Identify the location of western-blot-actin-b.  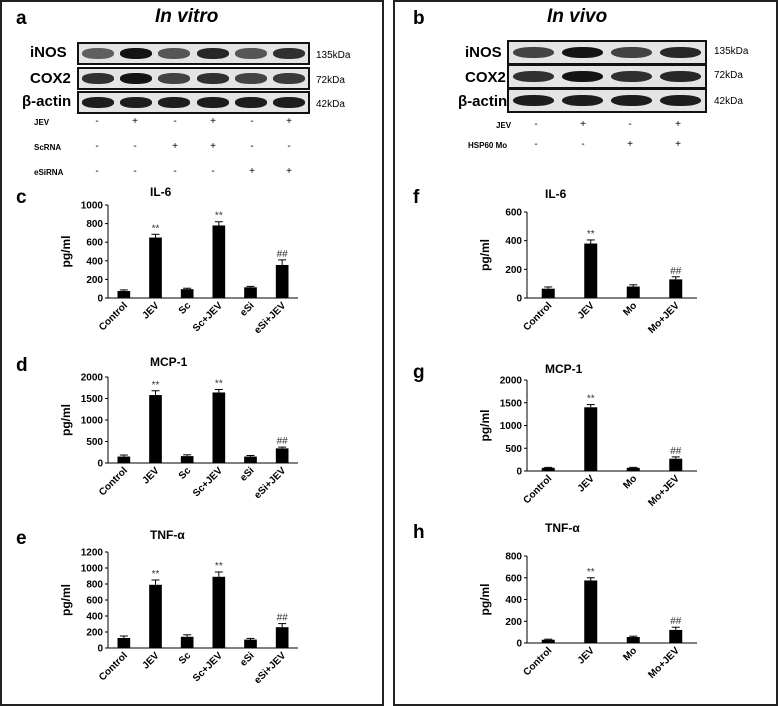
(607, 100).